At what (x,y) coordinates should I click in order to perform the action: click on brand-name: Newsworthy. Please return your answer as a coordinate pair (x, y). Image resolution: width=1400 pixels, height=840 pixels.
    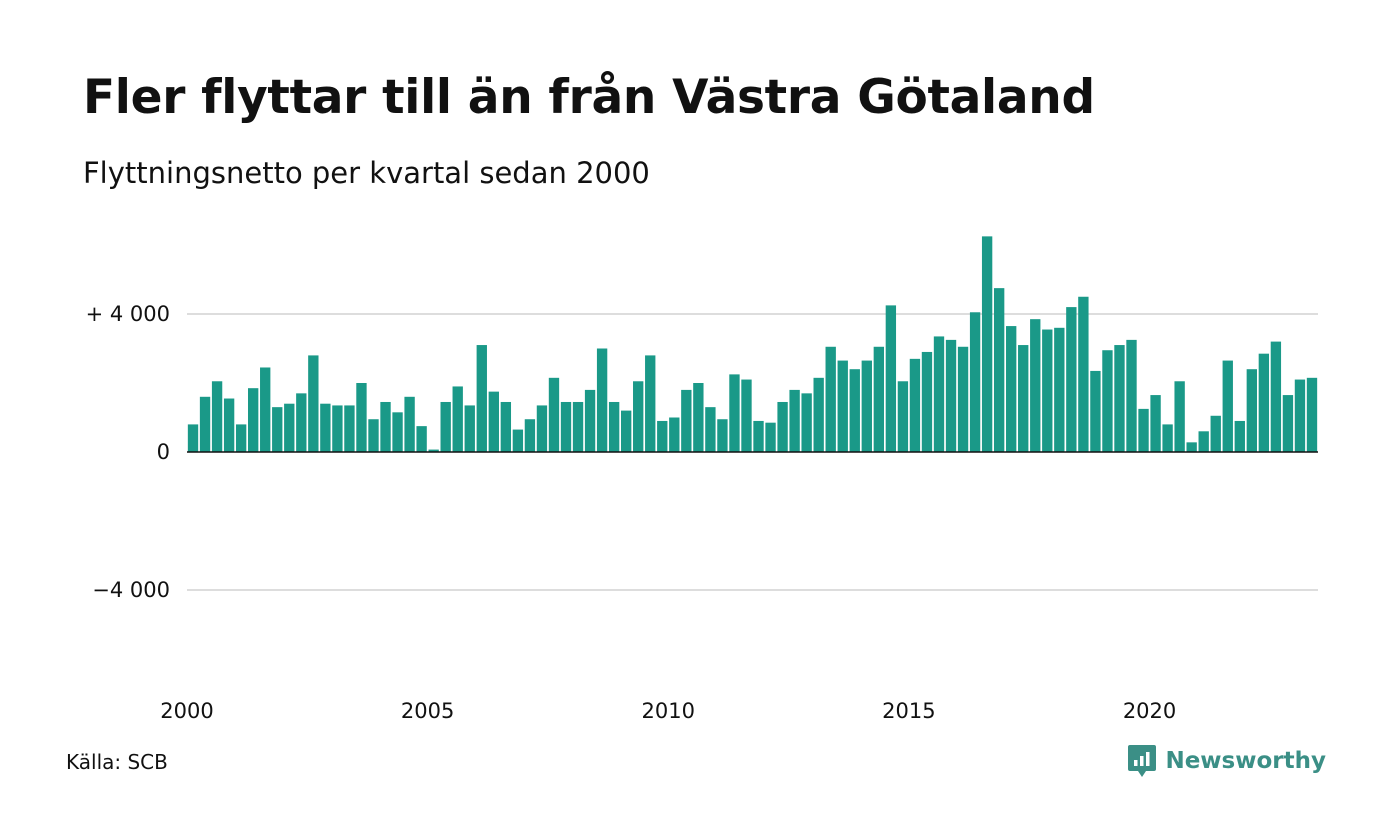
    Looking at the image, I should click on (1245, 761).